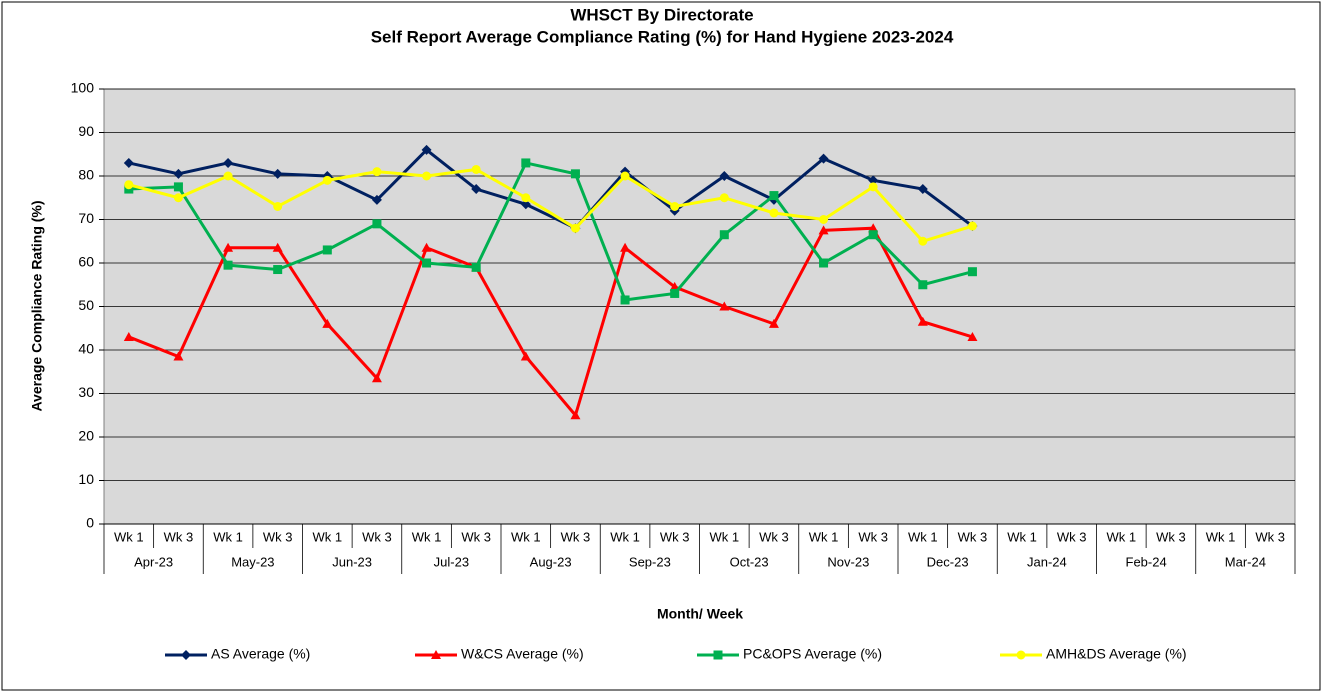 Image resolution: width=1323 pixels, height=698 pixels. What do you see at coordinates (86, 175) in the screenshot?
I see `y-tick-label: 80` at bounding box center [86, 175].